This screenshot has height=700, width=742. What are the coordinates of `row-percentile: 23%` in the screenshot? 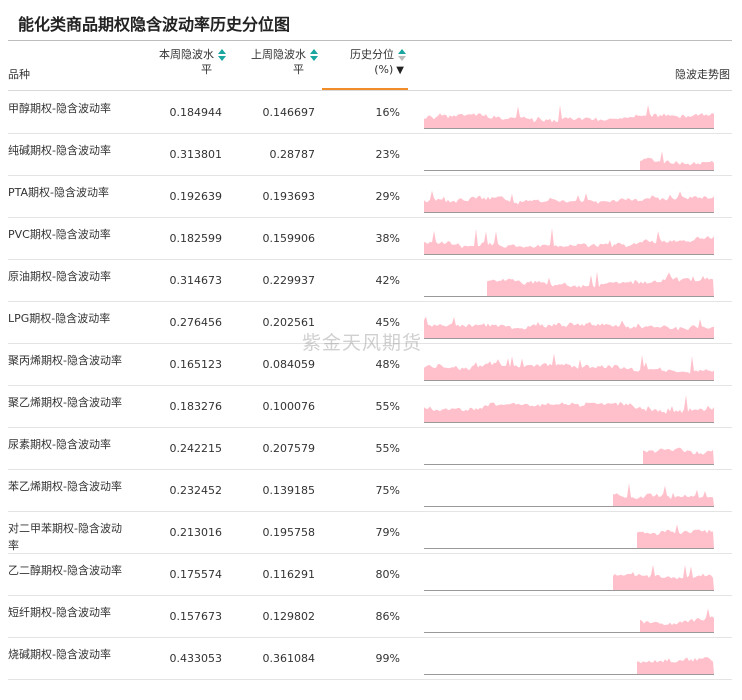 It's located at (387, 154).